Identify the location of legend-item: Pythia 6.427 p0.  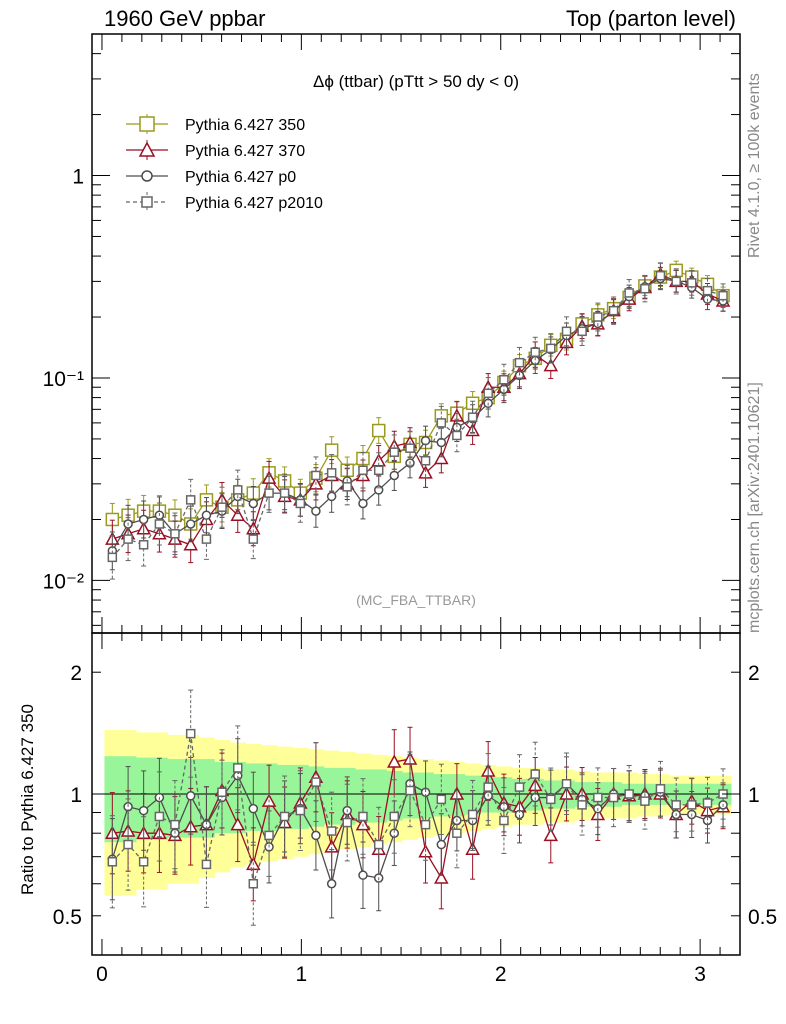
(211, 177).